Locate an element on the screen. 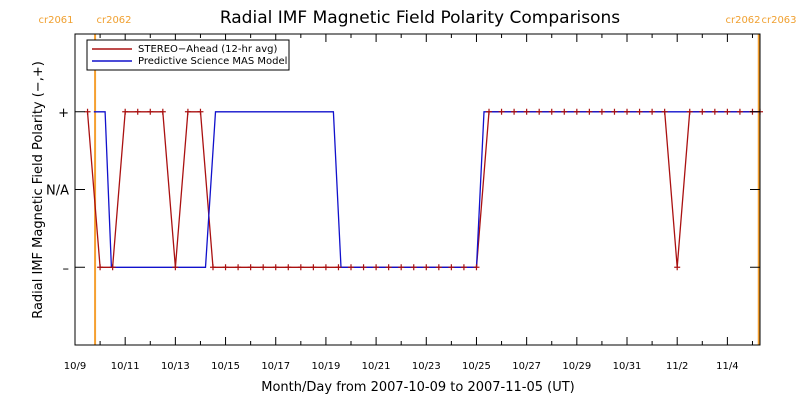  x-tick-label: 10/17 is located at coordinates (275, 366).